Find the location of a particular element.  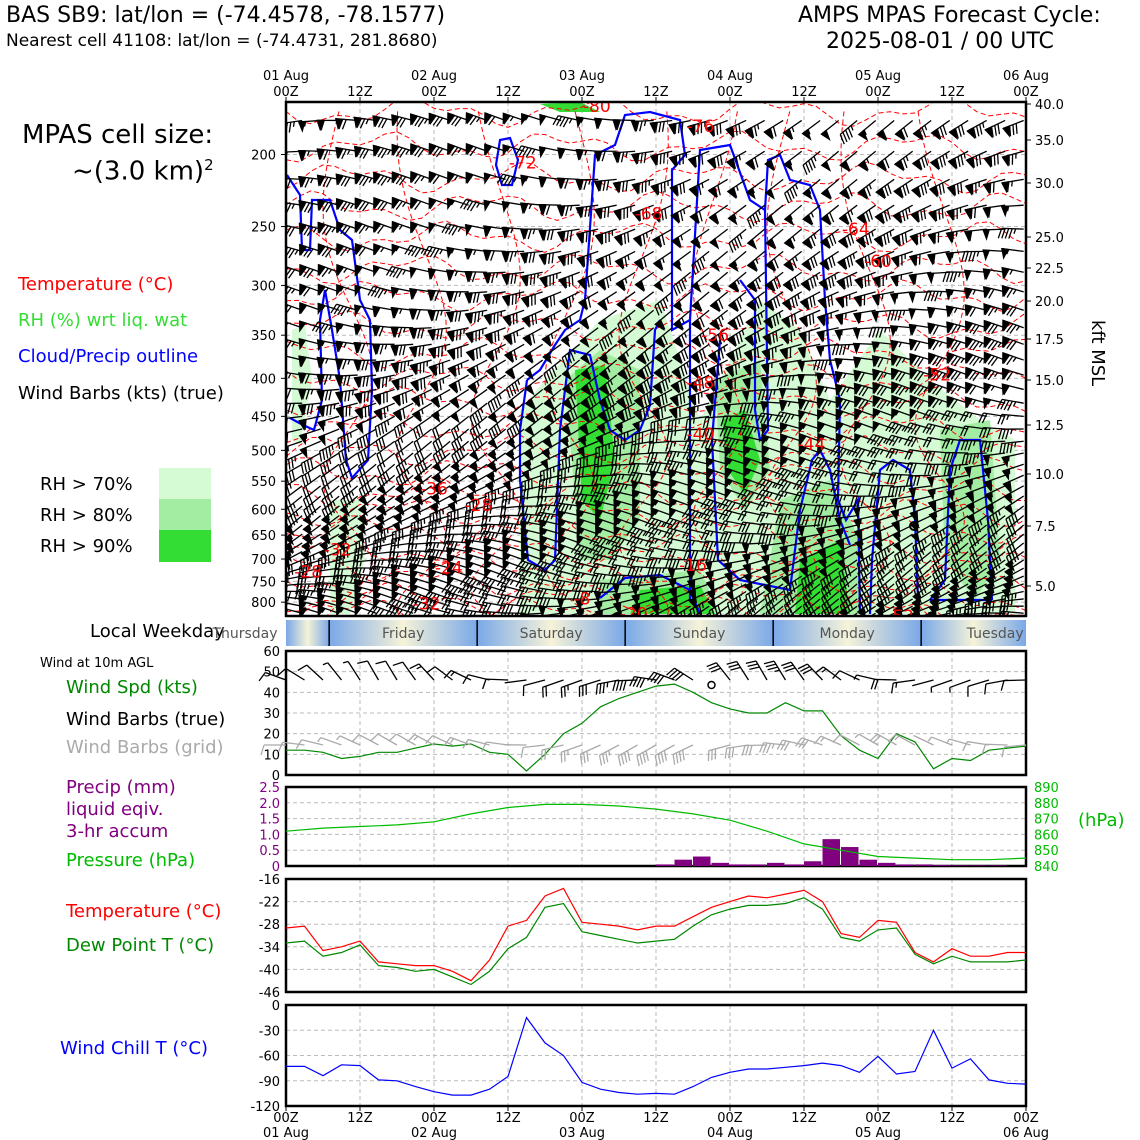

cell-size-value: ~(3.0 km)2 is located at coordinates (143, 171).